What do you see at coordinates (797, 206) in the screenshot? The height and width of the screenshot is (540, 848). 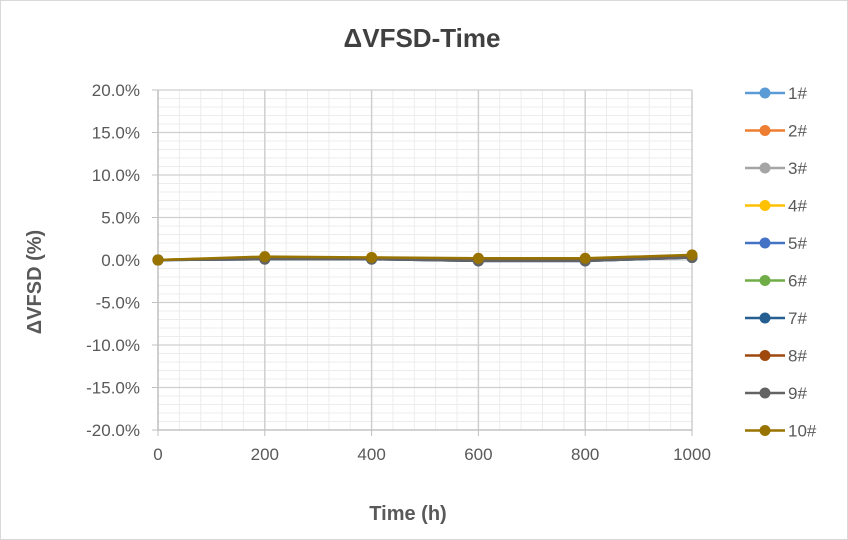 I see `legend-label: 4#` at bounding box center [797, 206].